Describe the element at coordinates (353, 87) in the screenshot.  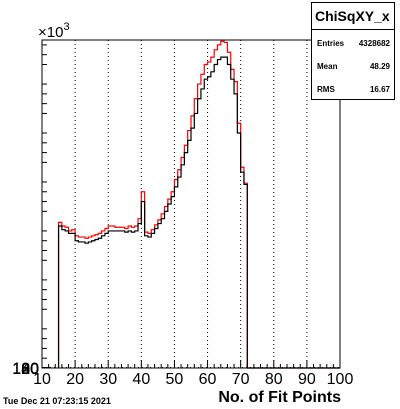
I see `stats-row-rms: RMS 16.67` at that location.